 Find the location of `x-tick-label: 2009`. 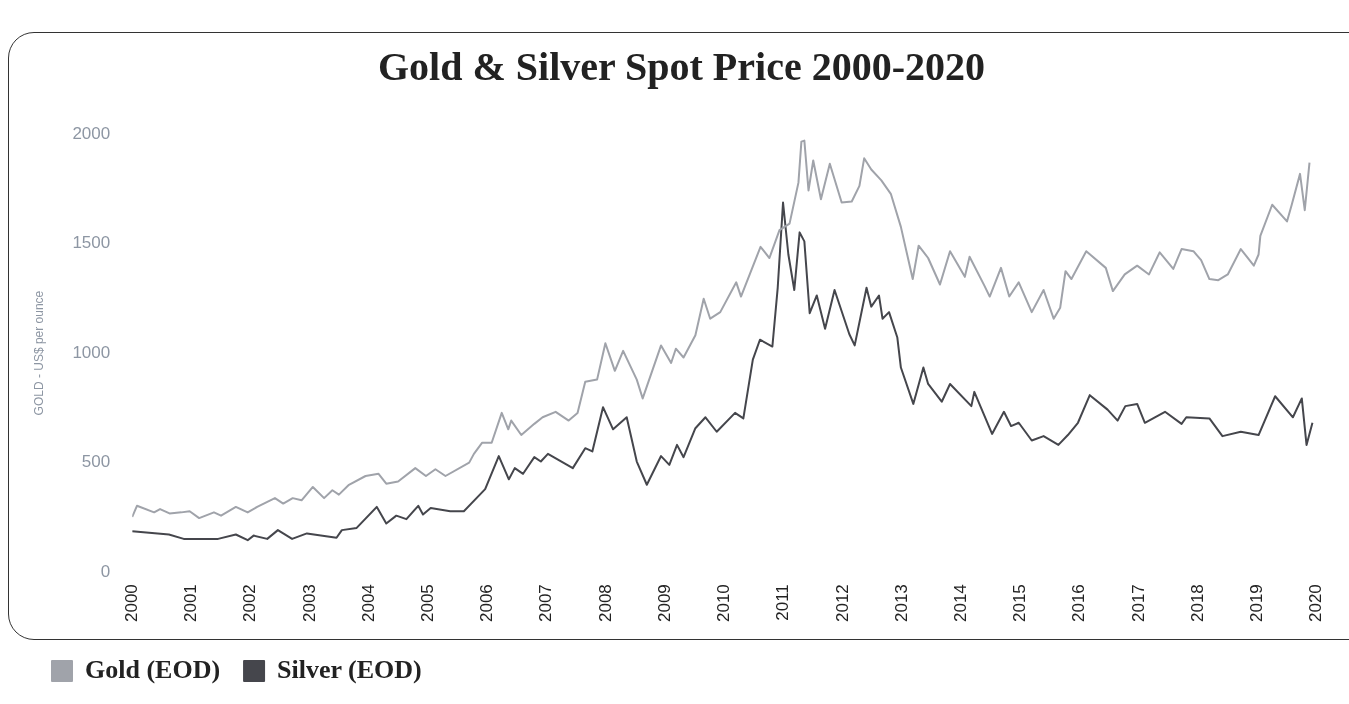

x-tick-label: 2009 is located at coordinates (664, 603).